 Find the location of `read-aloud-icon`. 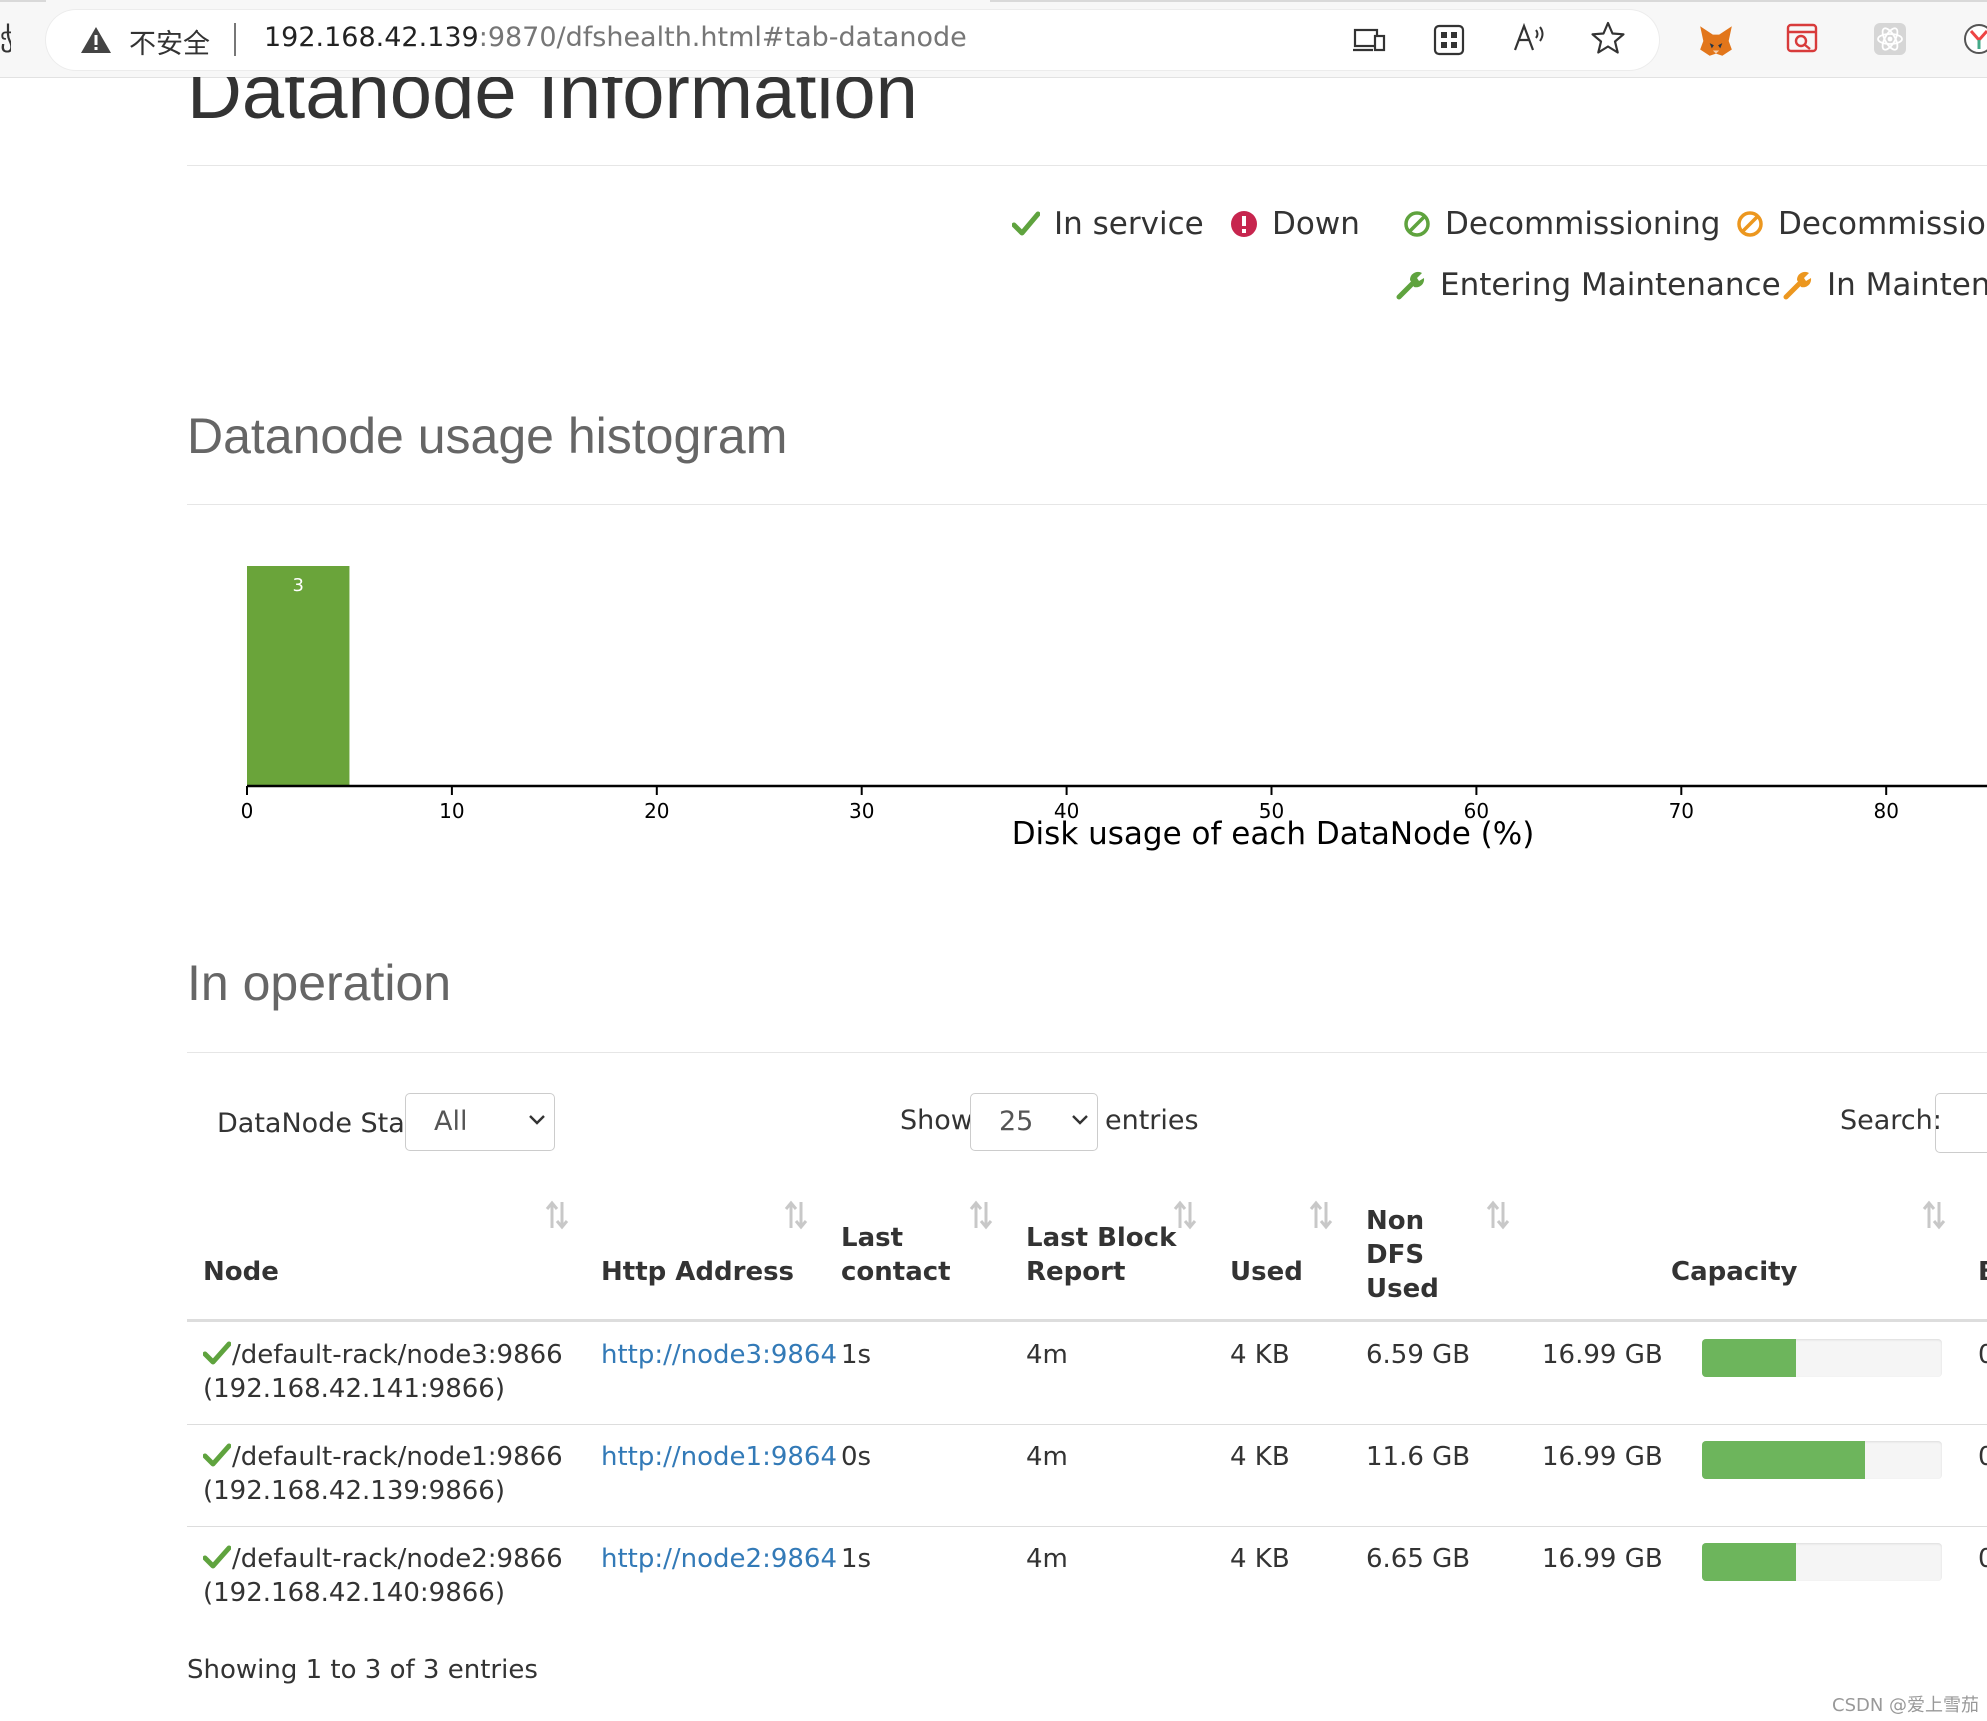

read-aloud-icon is located at coordinates (1529, 38).